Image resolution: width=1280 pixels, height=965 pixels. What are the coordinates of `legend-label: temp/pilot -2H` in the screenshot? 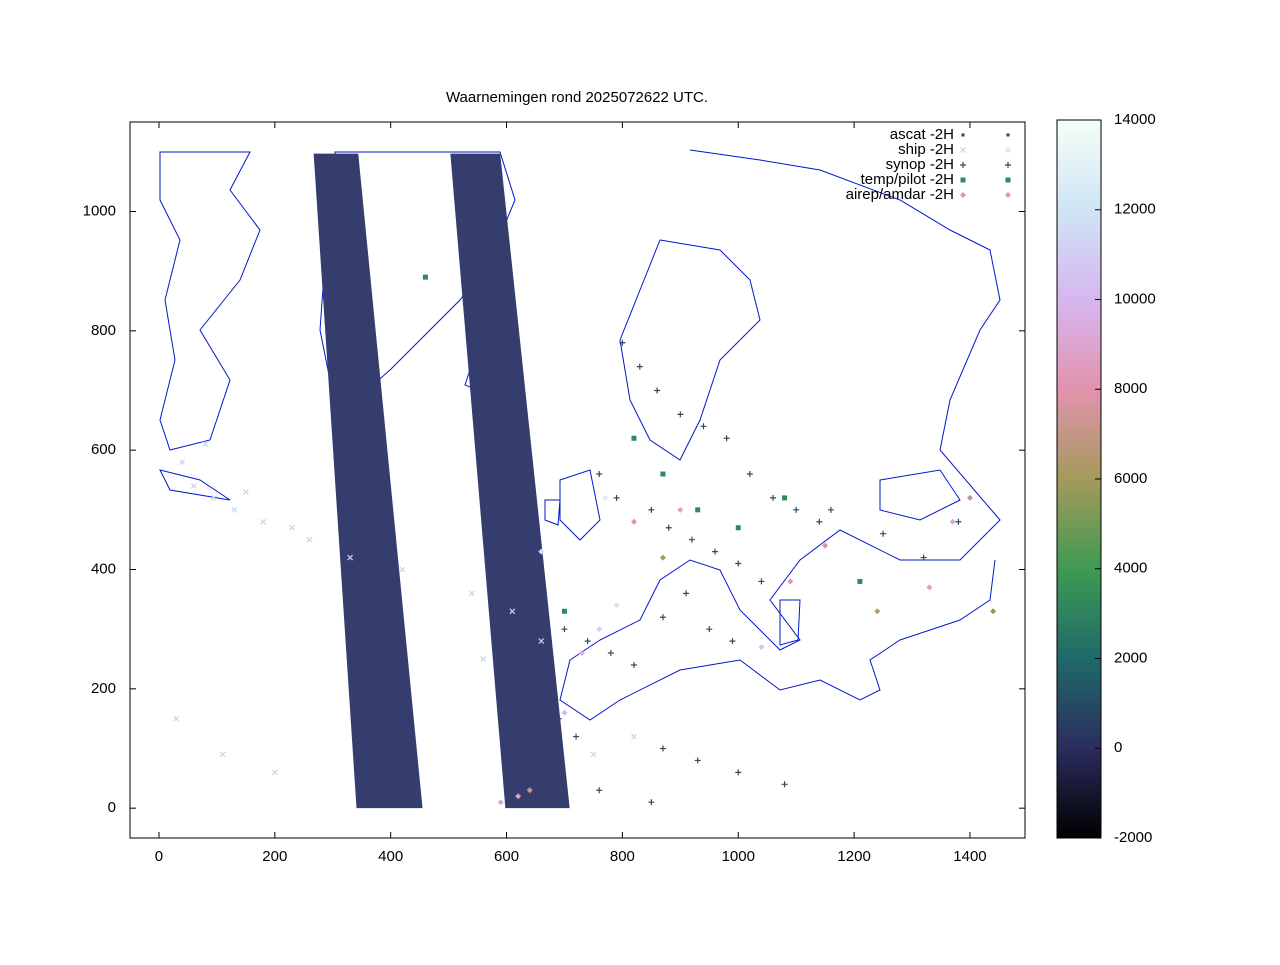 It's located at (907, 179).